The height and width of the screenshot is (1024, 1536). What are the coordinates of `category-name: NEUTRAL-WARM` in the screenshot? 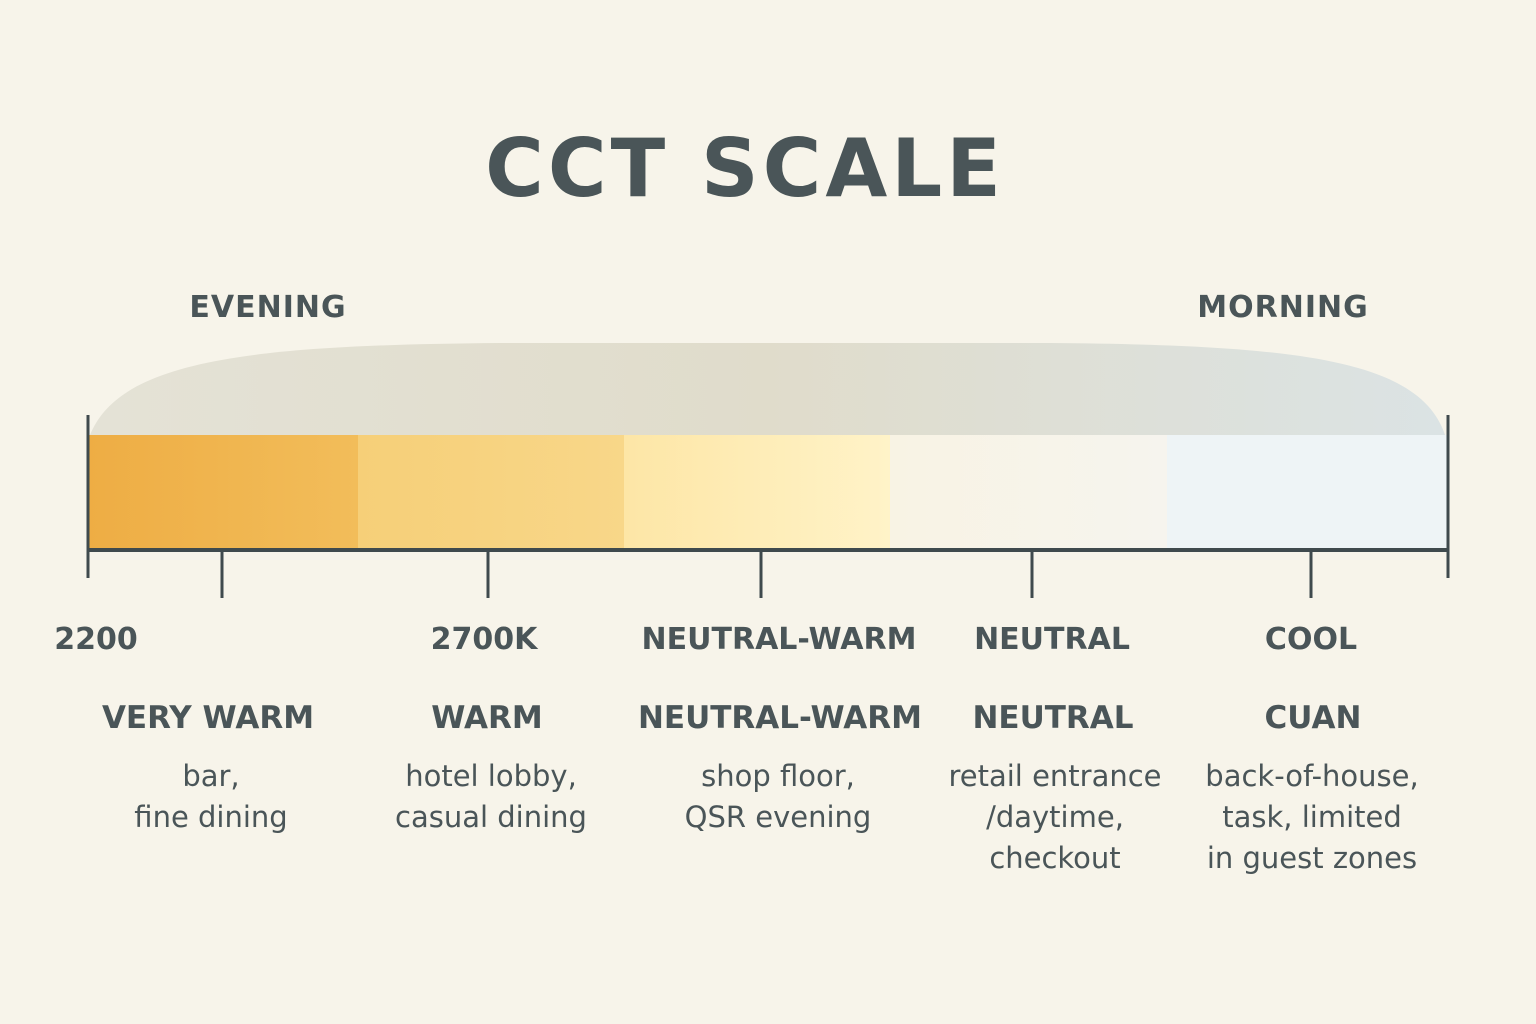 It's located at (780, 718).